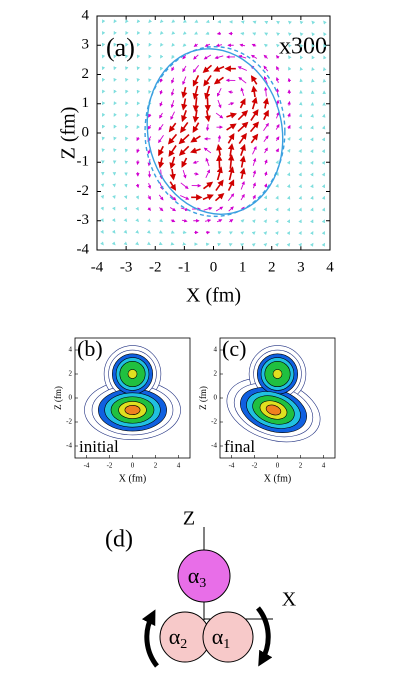 This screenshot has width=409, height=682. I want to click on x-tick-label: -2, so click(255, 466).